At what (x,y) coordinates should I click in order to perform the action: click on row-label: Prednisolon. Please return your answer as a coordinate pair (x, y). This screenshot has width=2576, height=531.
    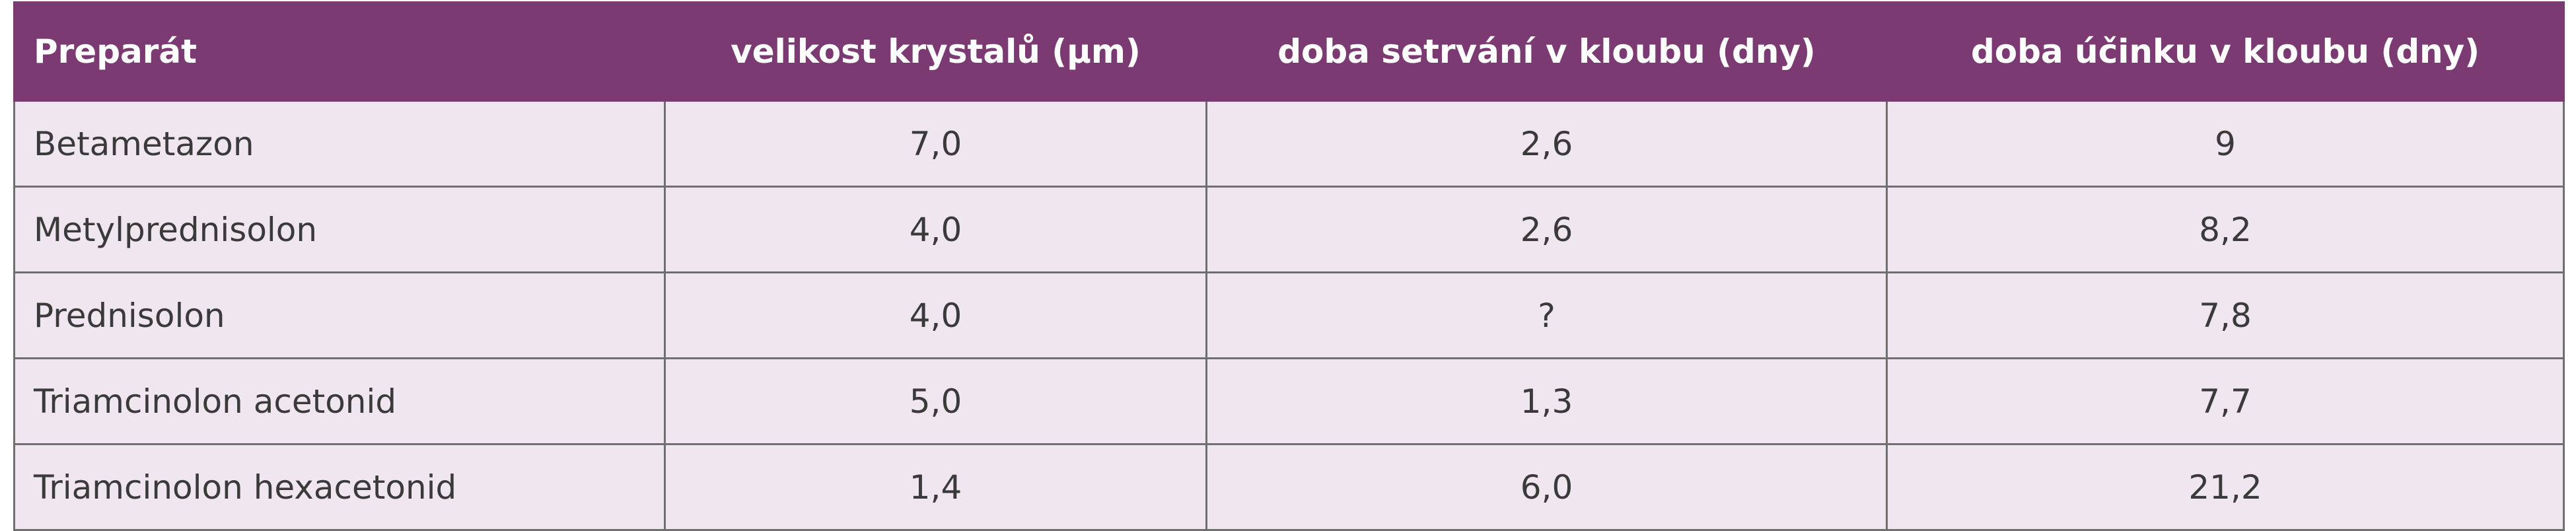
    Looking at the image, I should click on (339, 315).